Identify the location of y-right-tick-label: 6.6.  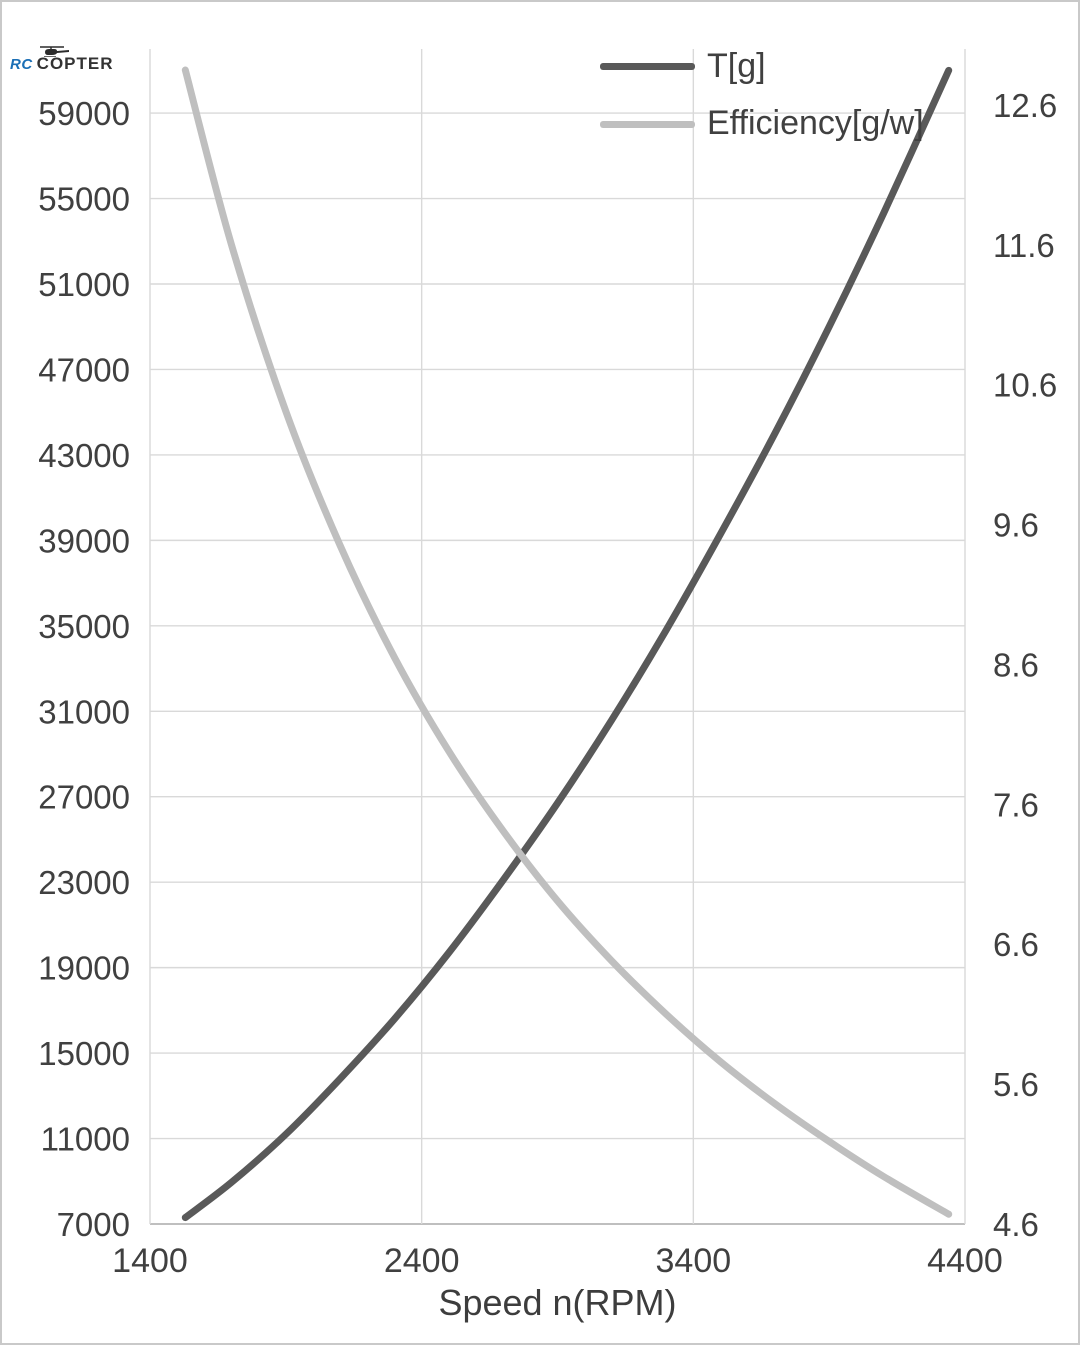
(1016, 944).